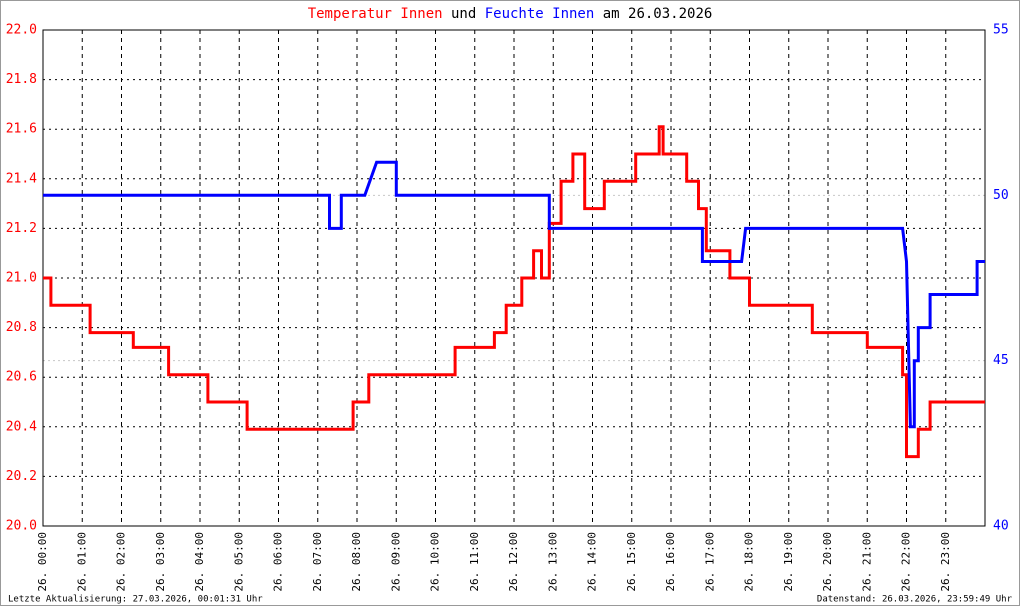 Image resolution: width=1020 pixels, height=606 pixels. Describe the element at coordinates (866, 562) in the screenshot. I see `x-tick-label: 26. 21:00` at that location.